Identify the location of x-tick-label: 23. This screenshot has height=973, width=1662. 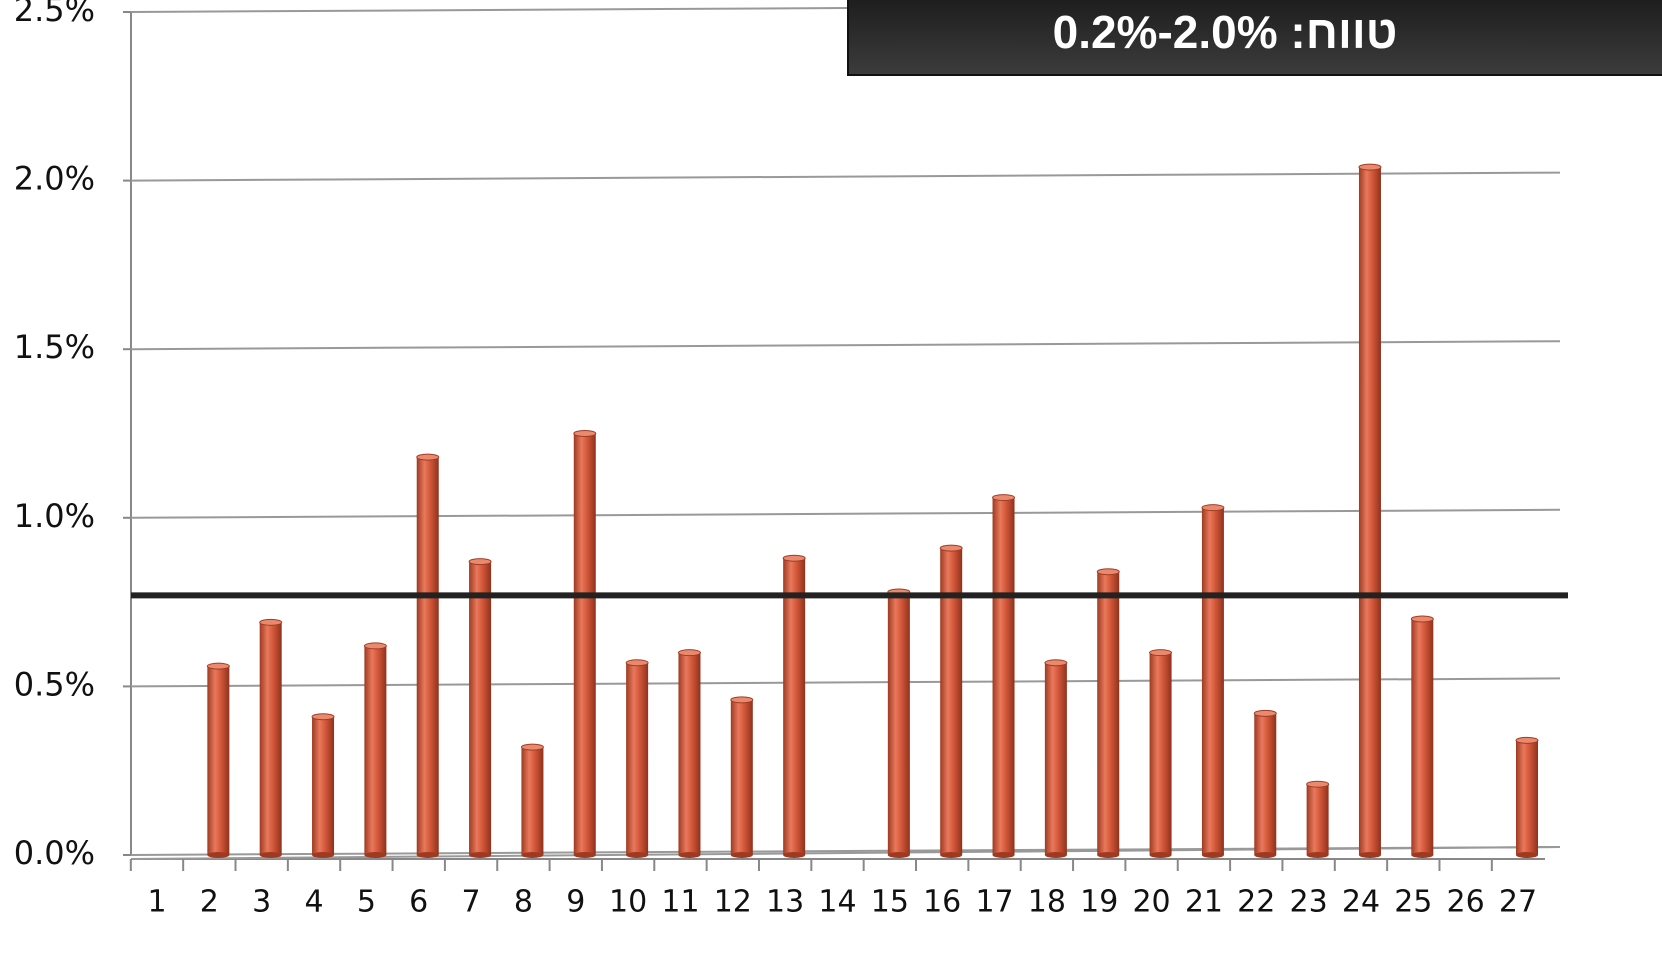
(1309, 902).